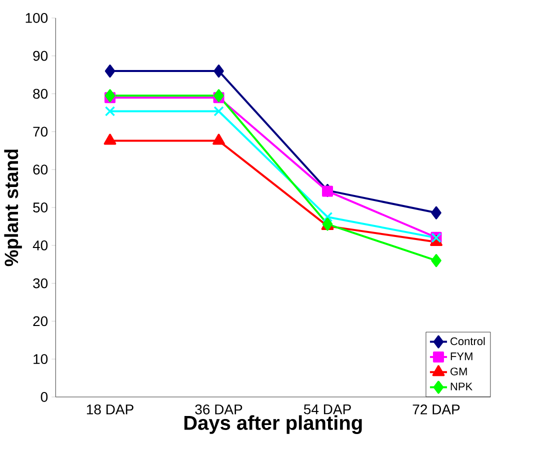 Image resolution: width=547 pixels, height=460 pixels. Describe the element at coordinates (44, 397) in the screenshot. I see `y-tick-label: 0` at that location.